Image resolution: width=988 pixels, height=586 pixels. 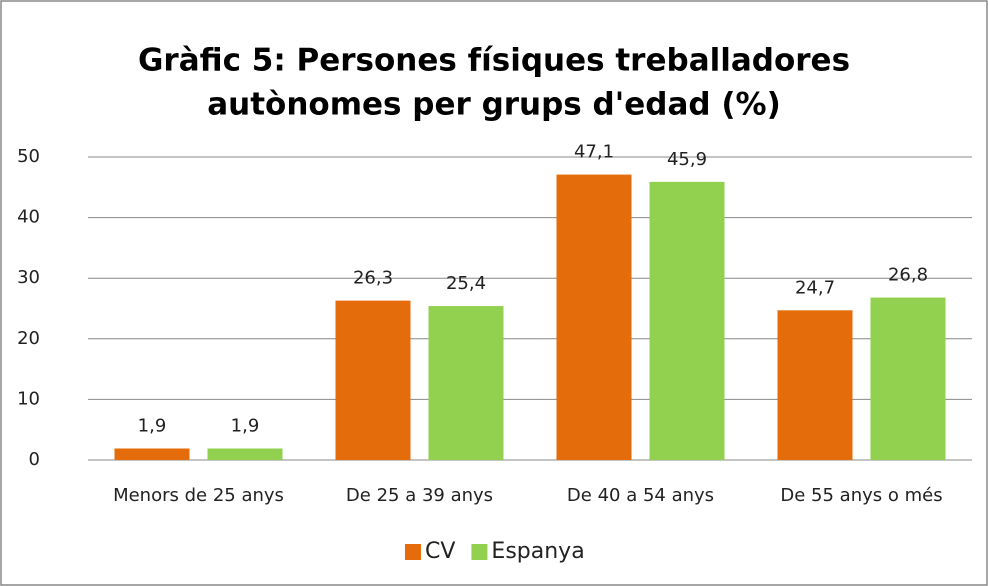 What do you see at coordinates (494, 105) in the screenshot?
I see `chart-title: autònomes per grups d'edad (%)` at bounding box center [494, 105].